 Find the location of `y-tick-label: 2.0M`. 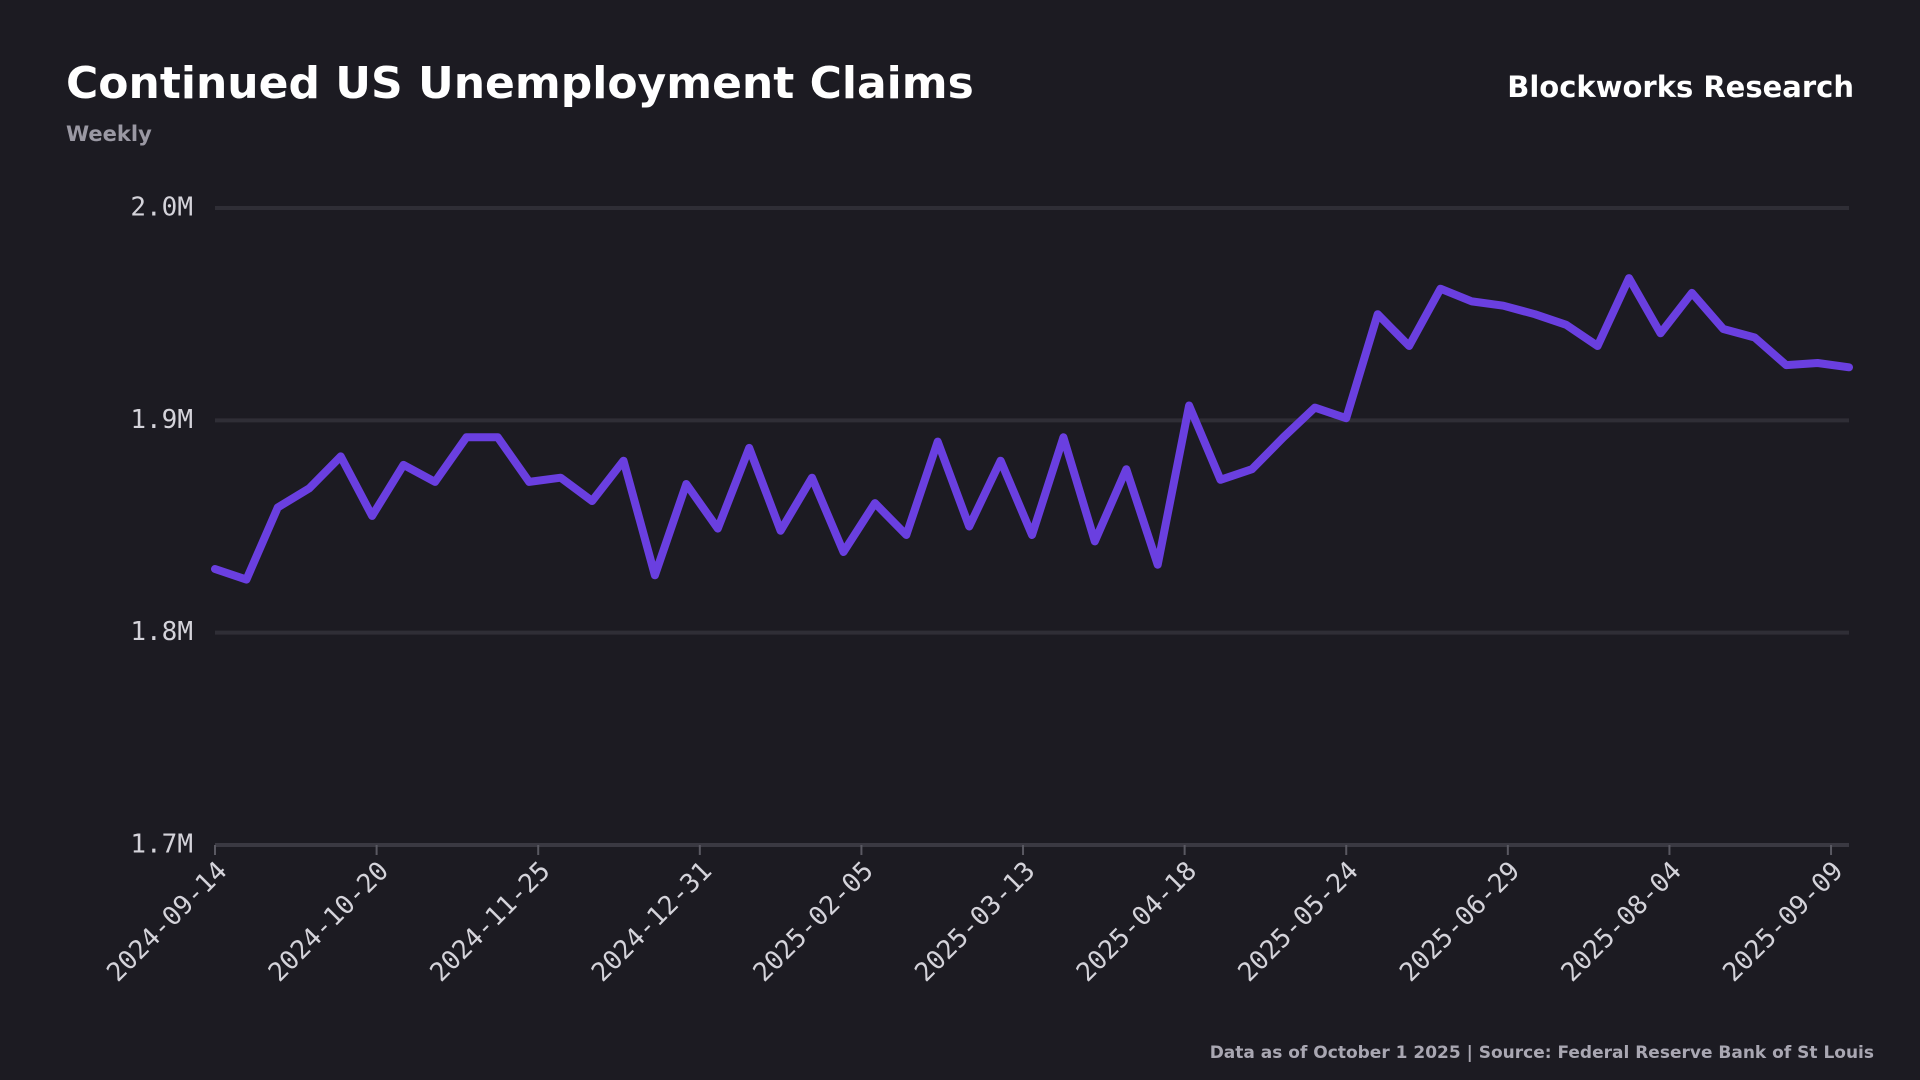

y-tick-label: 2.0M is located at coordinates (161, 208).